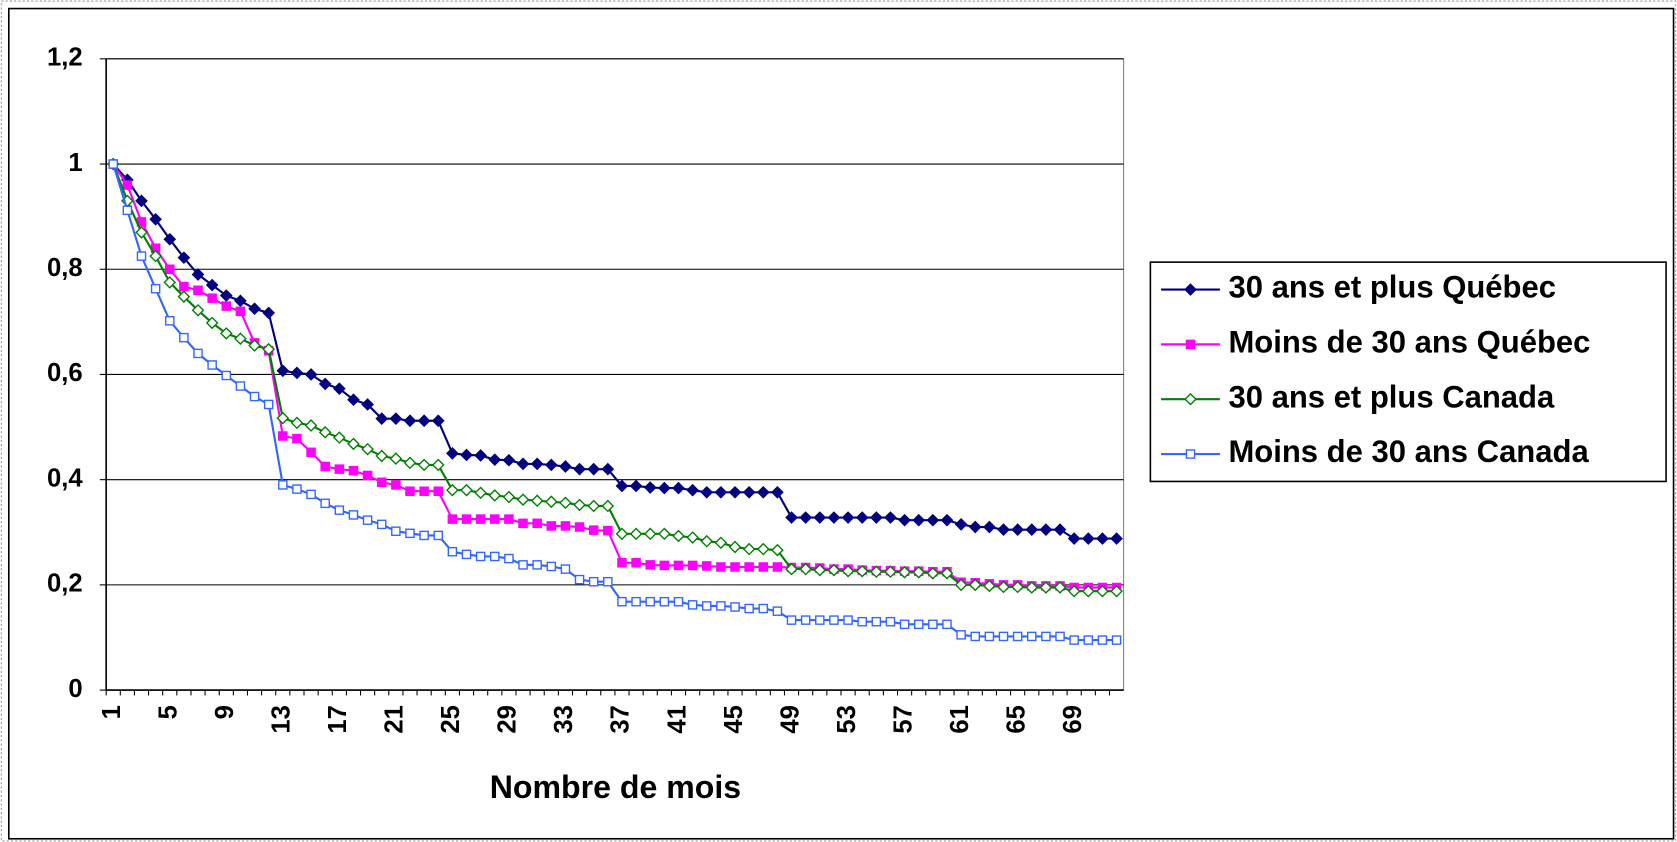 This screenshot has width=1677, height=842. I want to click on x-tick-label: 25, so click(451, 719).